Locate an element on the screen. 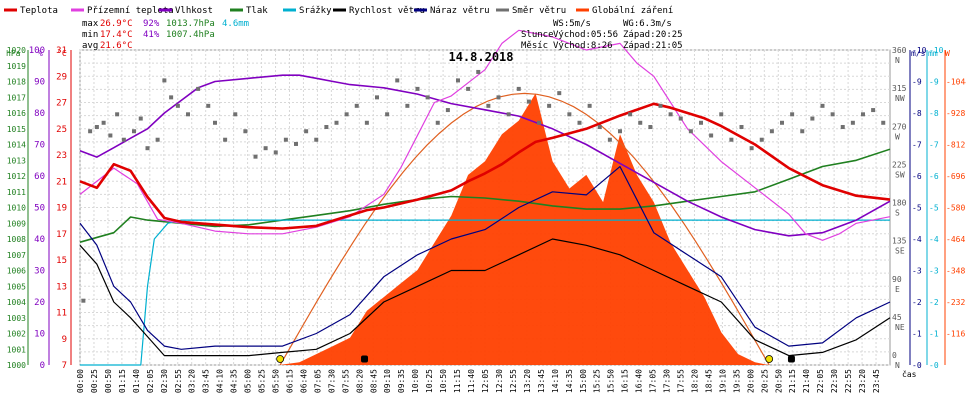  wind-dir-tick: 315 is located at coordinates (899, 88).